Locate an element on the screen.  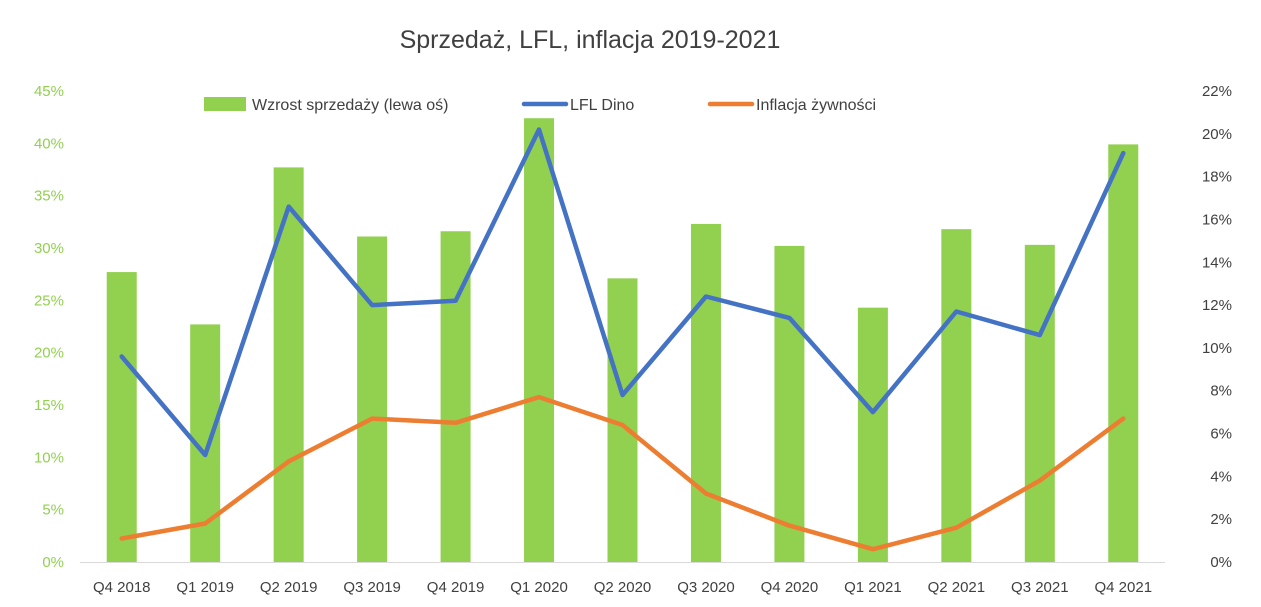
x-axis-tick-label: Q1 2021 is located at coordinates (873, 587).